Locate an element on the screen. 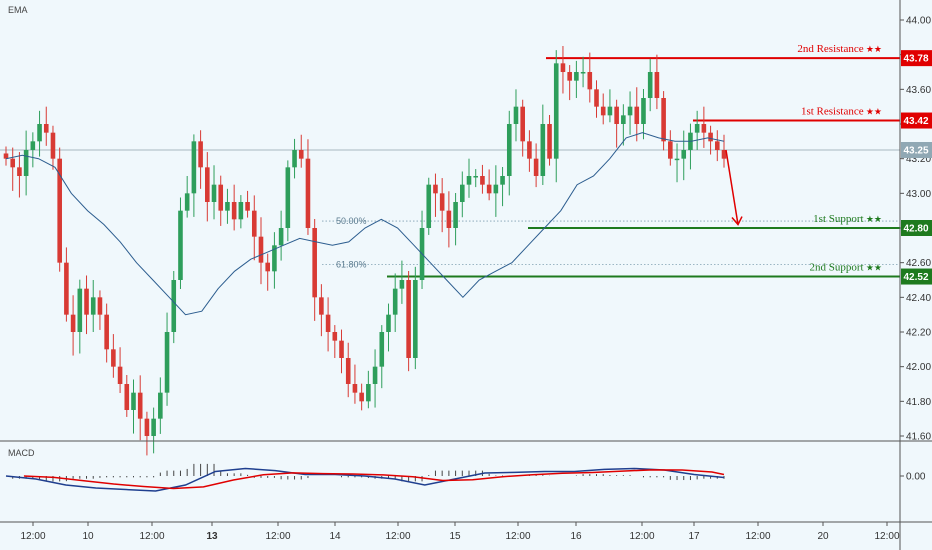 Image resolution: width=932 pixels, height=550 pixels. macd-line is located at coordinates (365, 479).